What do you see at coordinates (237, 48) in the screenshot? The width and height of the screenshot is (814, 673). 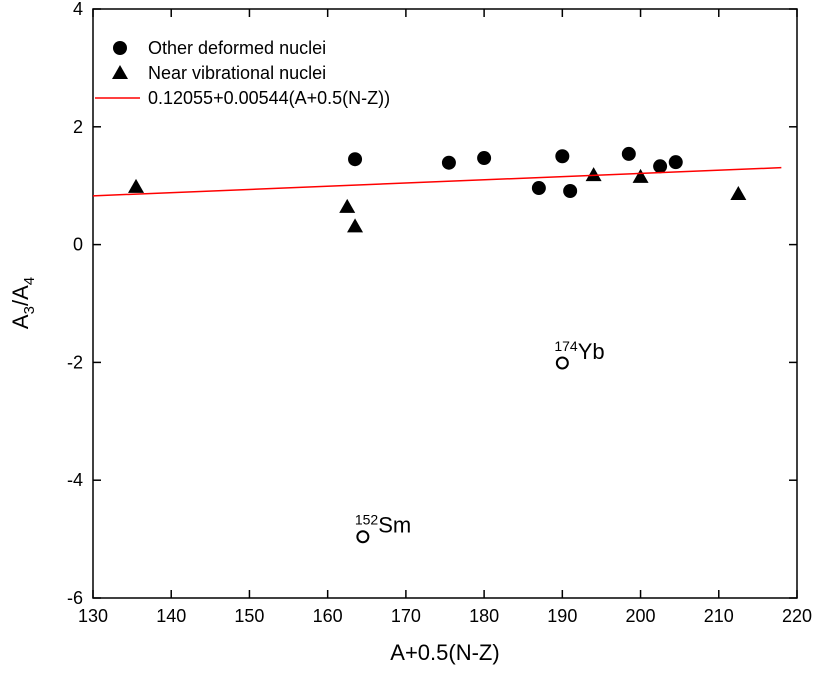 I see `legend-label: Other deformed nuclei` at bounding box center [237, 48].